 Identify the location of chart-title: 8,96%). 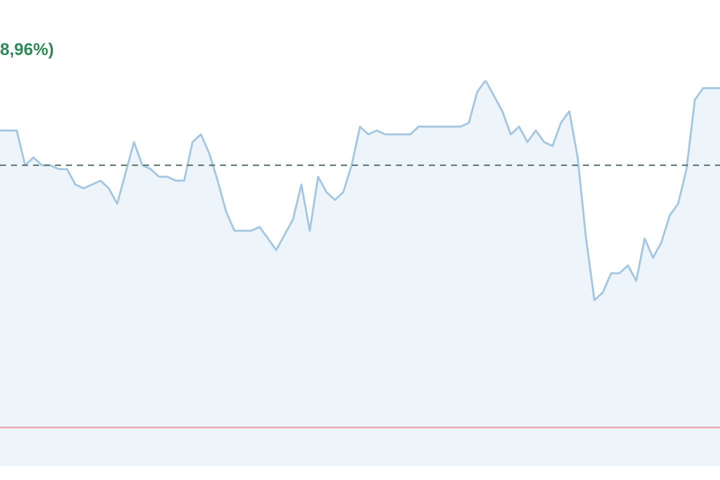
(27, 49).